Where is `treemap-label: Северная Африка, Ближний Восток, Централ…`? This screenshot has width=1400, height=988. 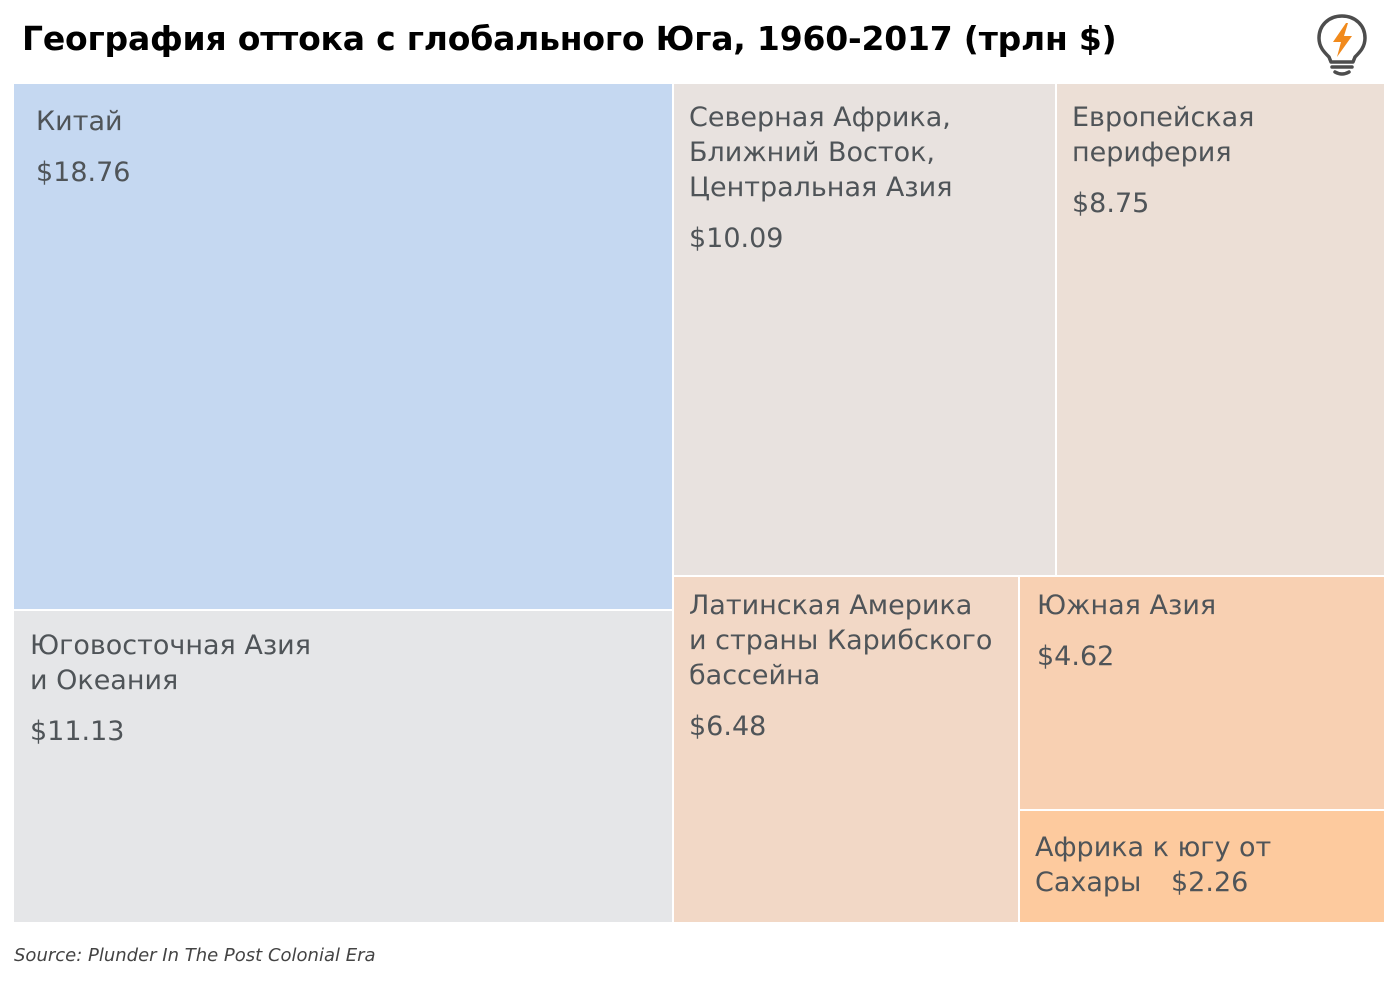
treemap-label: Северная Африка, Ближний Восток, Централ… is located at coordinates (821, 152).